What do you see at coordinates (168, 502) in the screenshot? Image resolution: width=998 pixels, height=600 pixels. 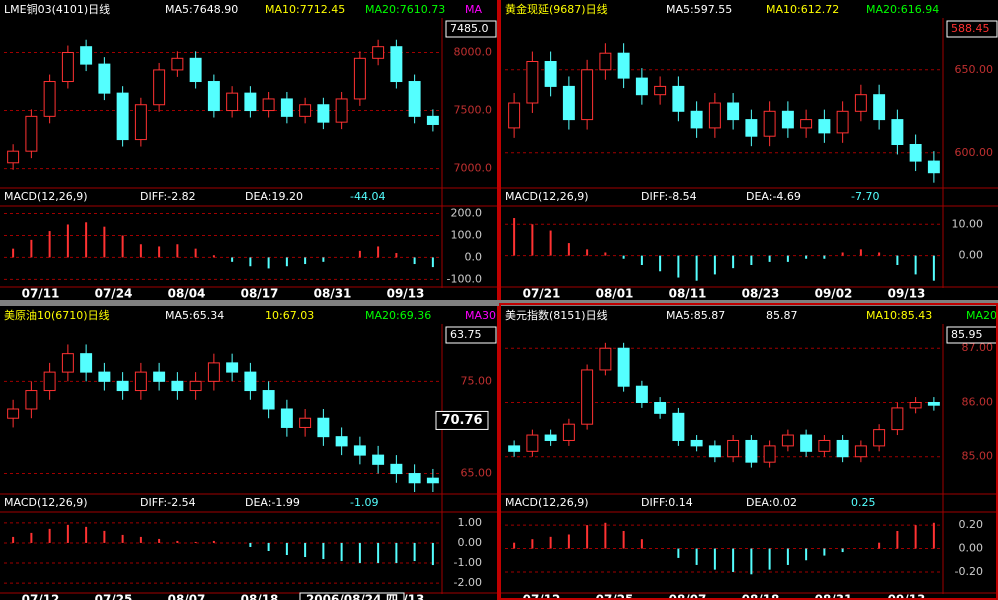 I see `macd-label: DIFF:-2.54` at bounding box center [168, 502].